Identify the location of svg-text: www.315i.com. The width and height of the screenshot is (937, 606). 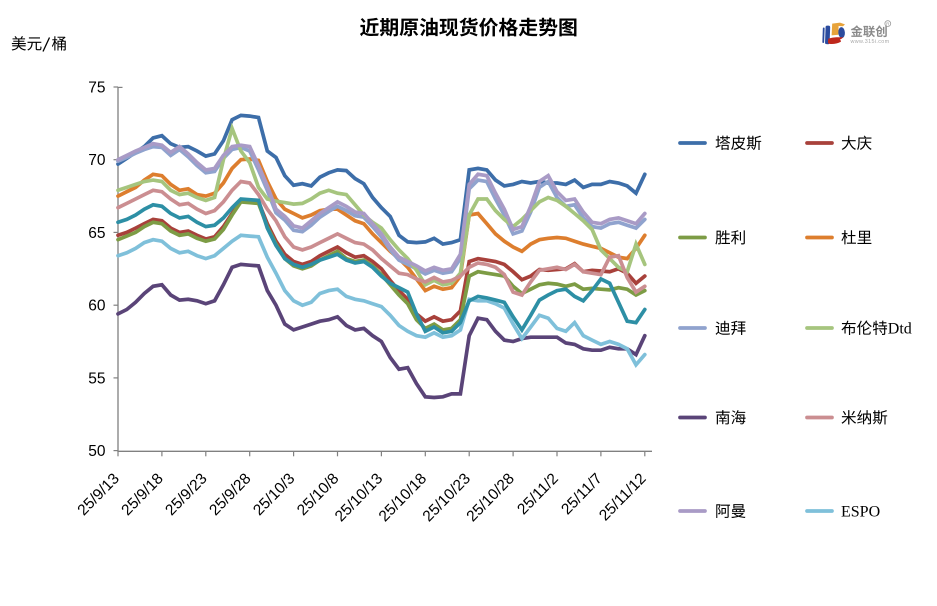
(870, 42).